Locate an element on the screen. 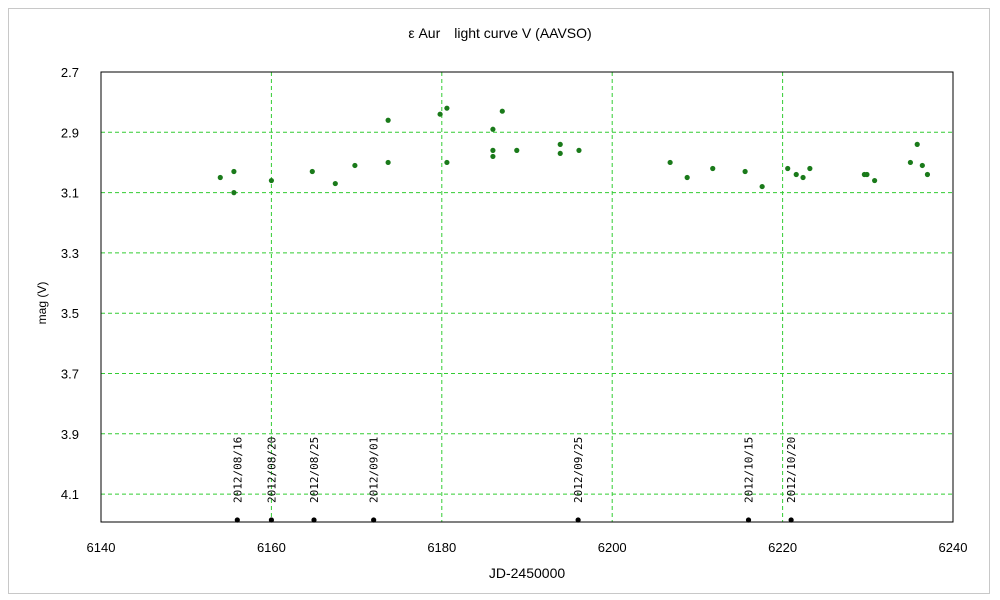 Image resolution: width=1000 pixels, height=600 pixels. date-marker-label: 2012/10/20 is located at coordinates (791, 470).